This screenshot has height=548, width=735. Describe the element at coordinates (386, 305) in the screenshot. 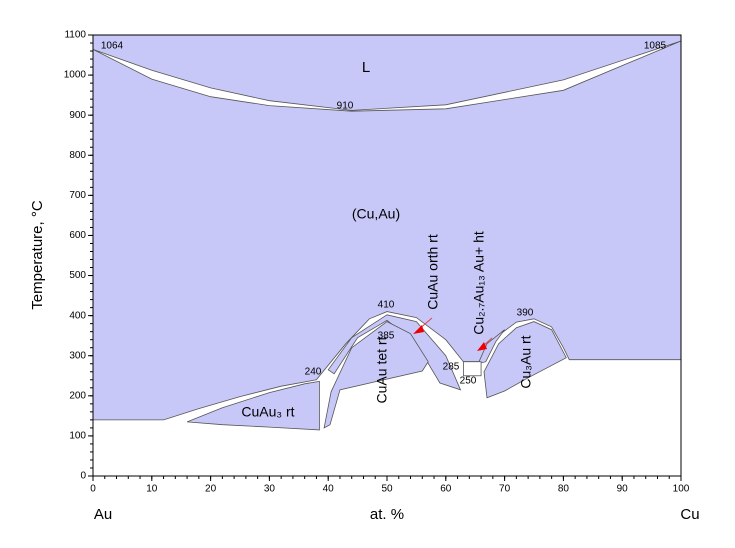

I see `annotation: 410` at that location.